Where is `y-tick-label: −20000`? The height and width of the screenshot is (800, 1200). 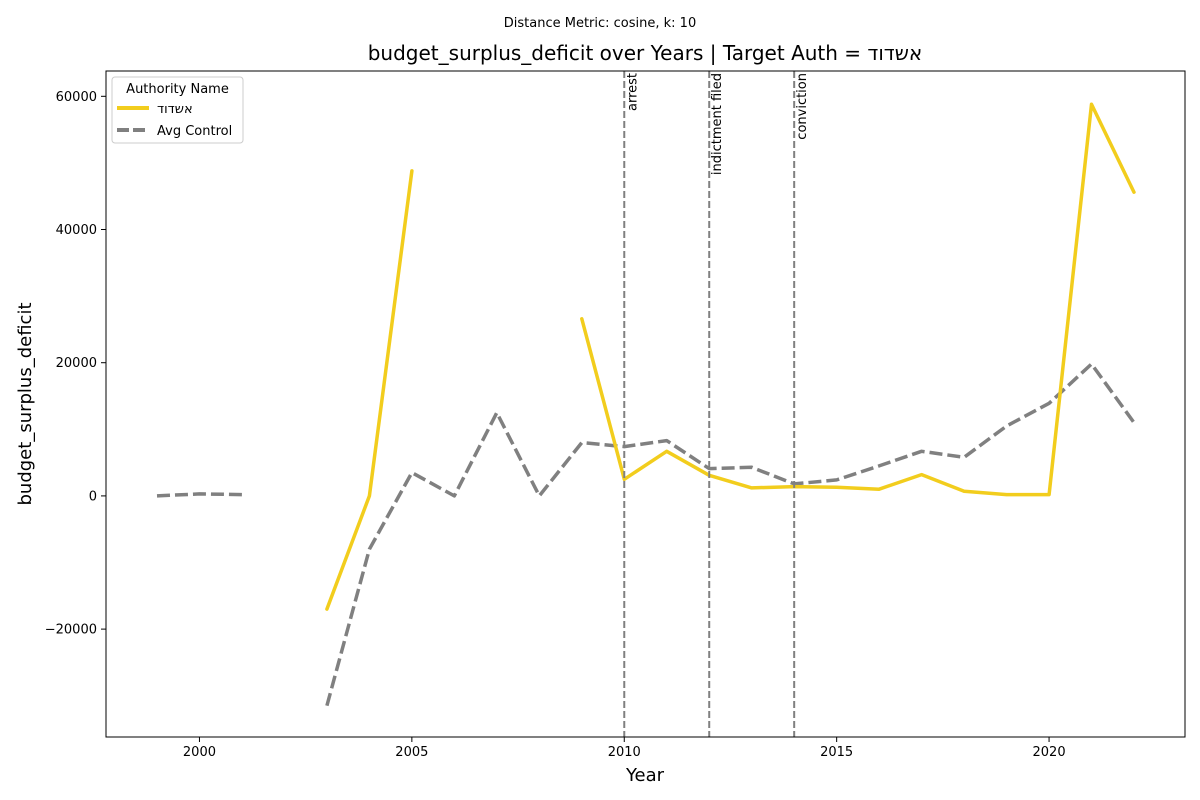
y-tick-label: −20000 is located at coordinates (71, 630).